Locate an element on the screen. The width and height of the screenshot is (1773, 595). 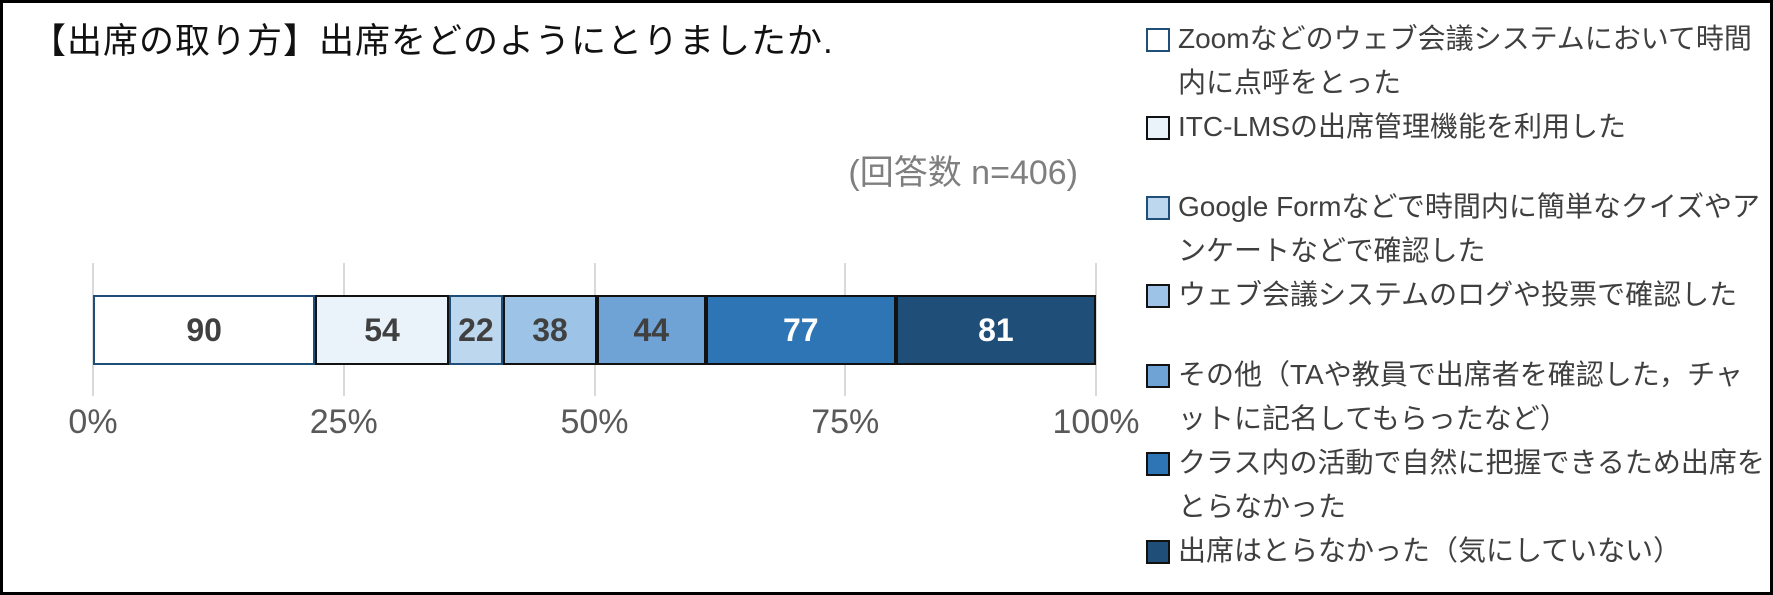
legend-item: Google Formなどで時間内に簡単なクイズやアンケートなどで確認した is located at coordinates (1457, 229).